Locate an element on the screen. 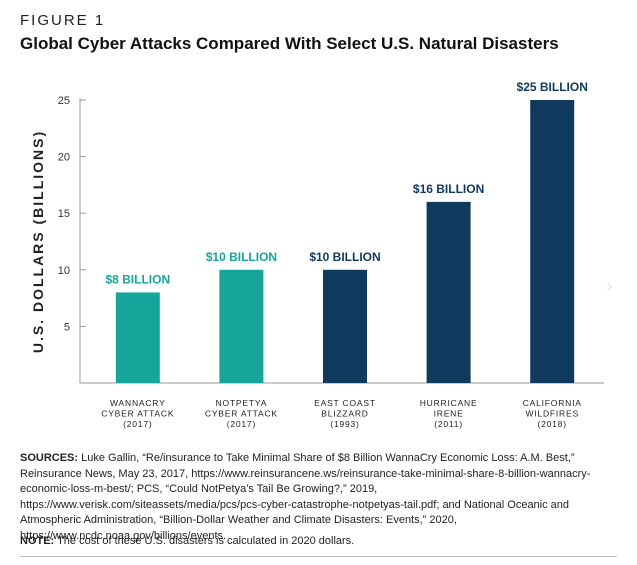  x-tick-label: NOTPETYA is located at coordinates (242, 403).